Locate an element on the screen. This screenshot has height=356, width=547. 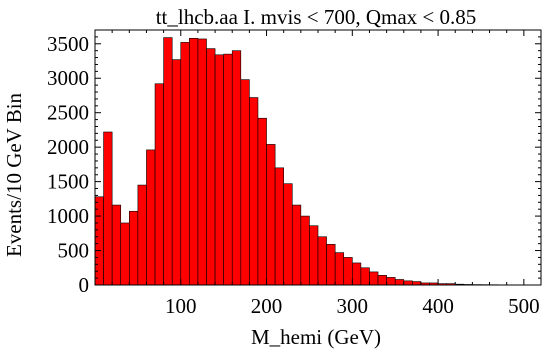
y-tick-label: 3000 is located at coordinates (68, 78).